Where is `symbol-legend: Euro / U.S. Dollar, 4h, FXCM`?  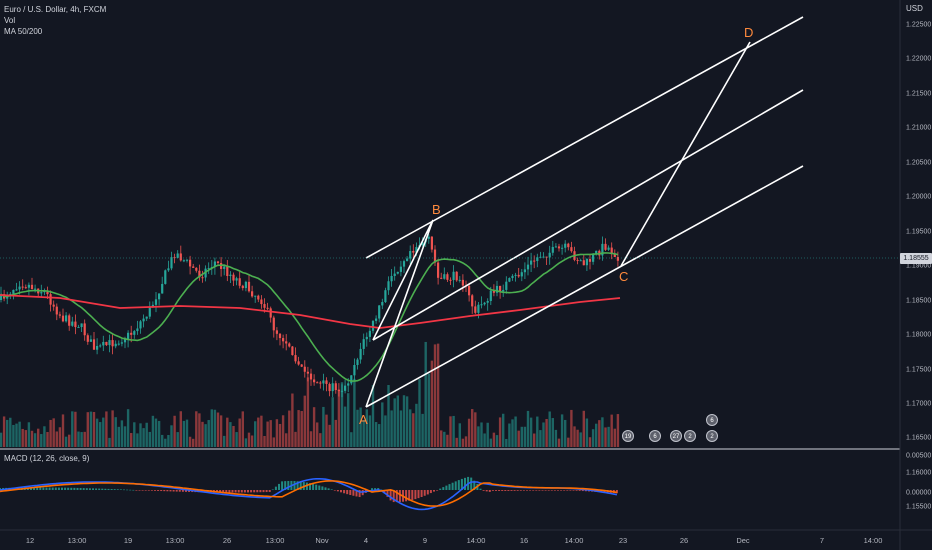
symbol-legend: Euro / U.S. Dollar, 4h, FXCM is located at coordinates (55, 9).